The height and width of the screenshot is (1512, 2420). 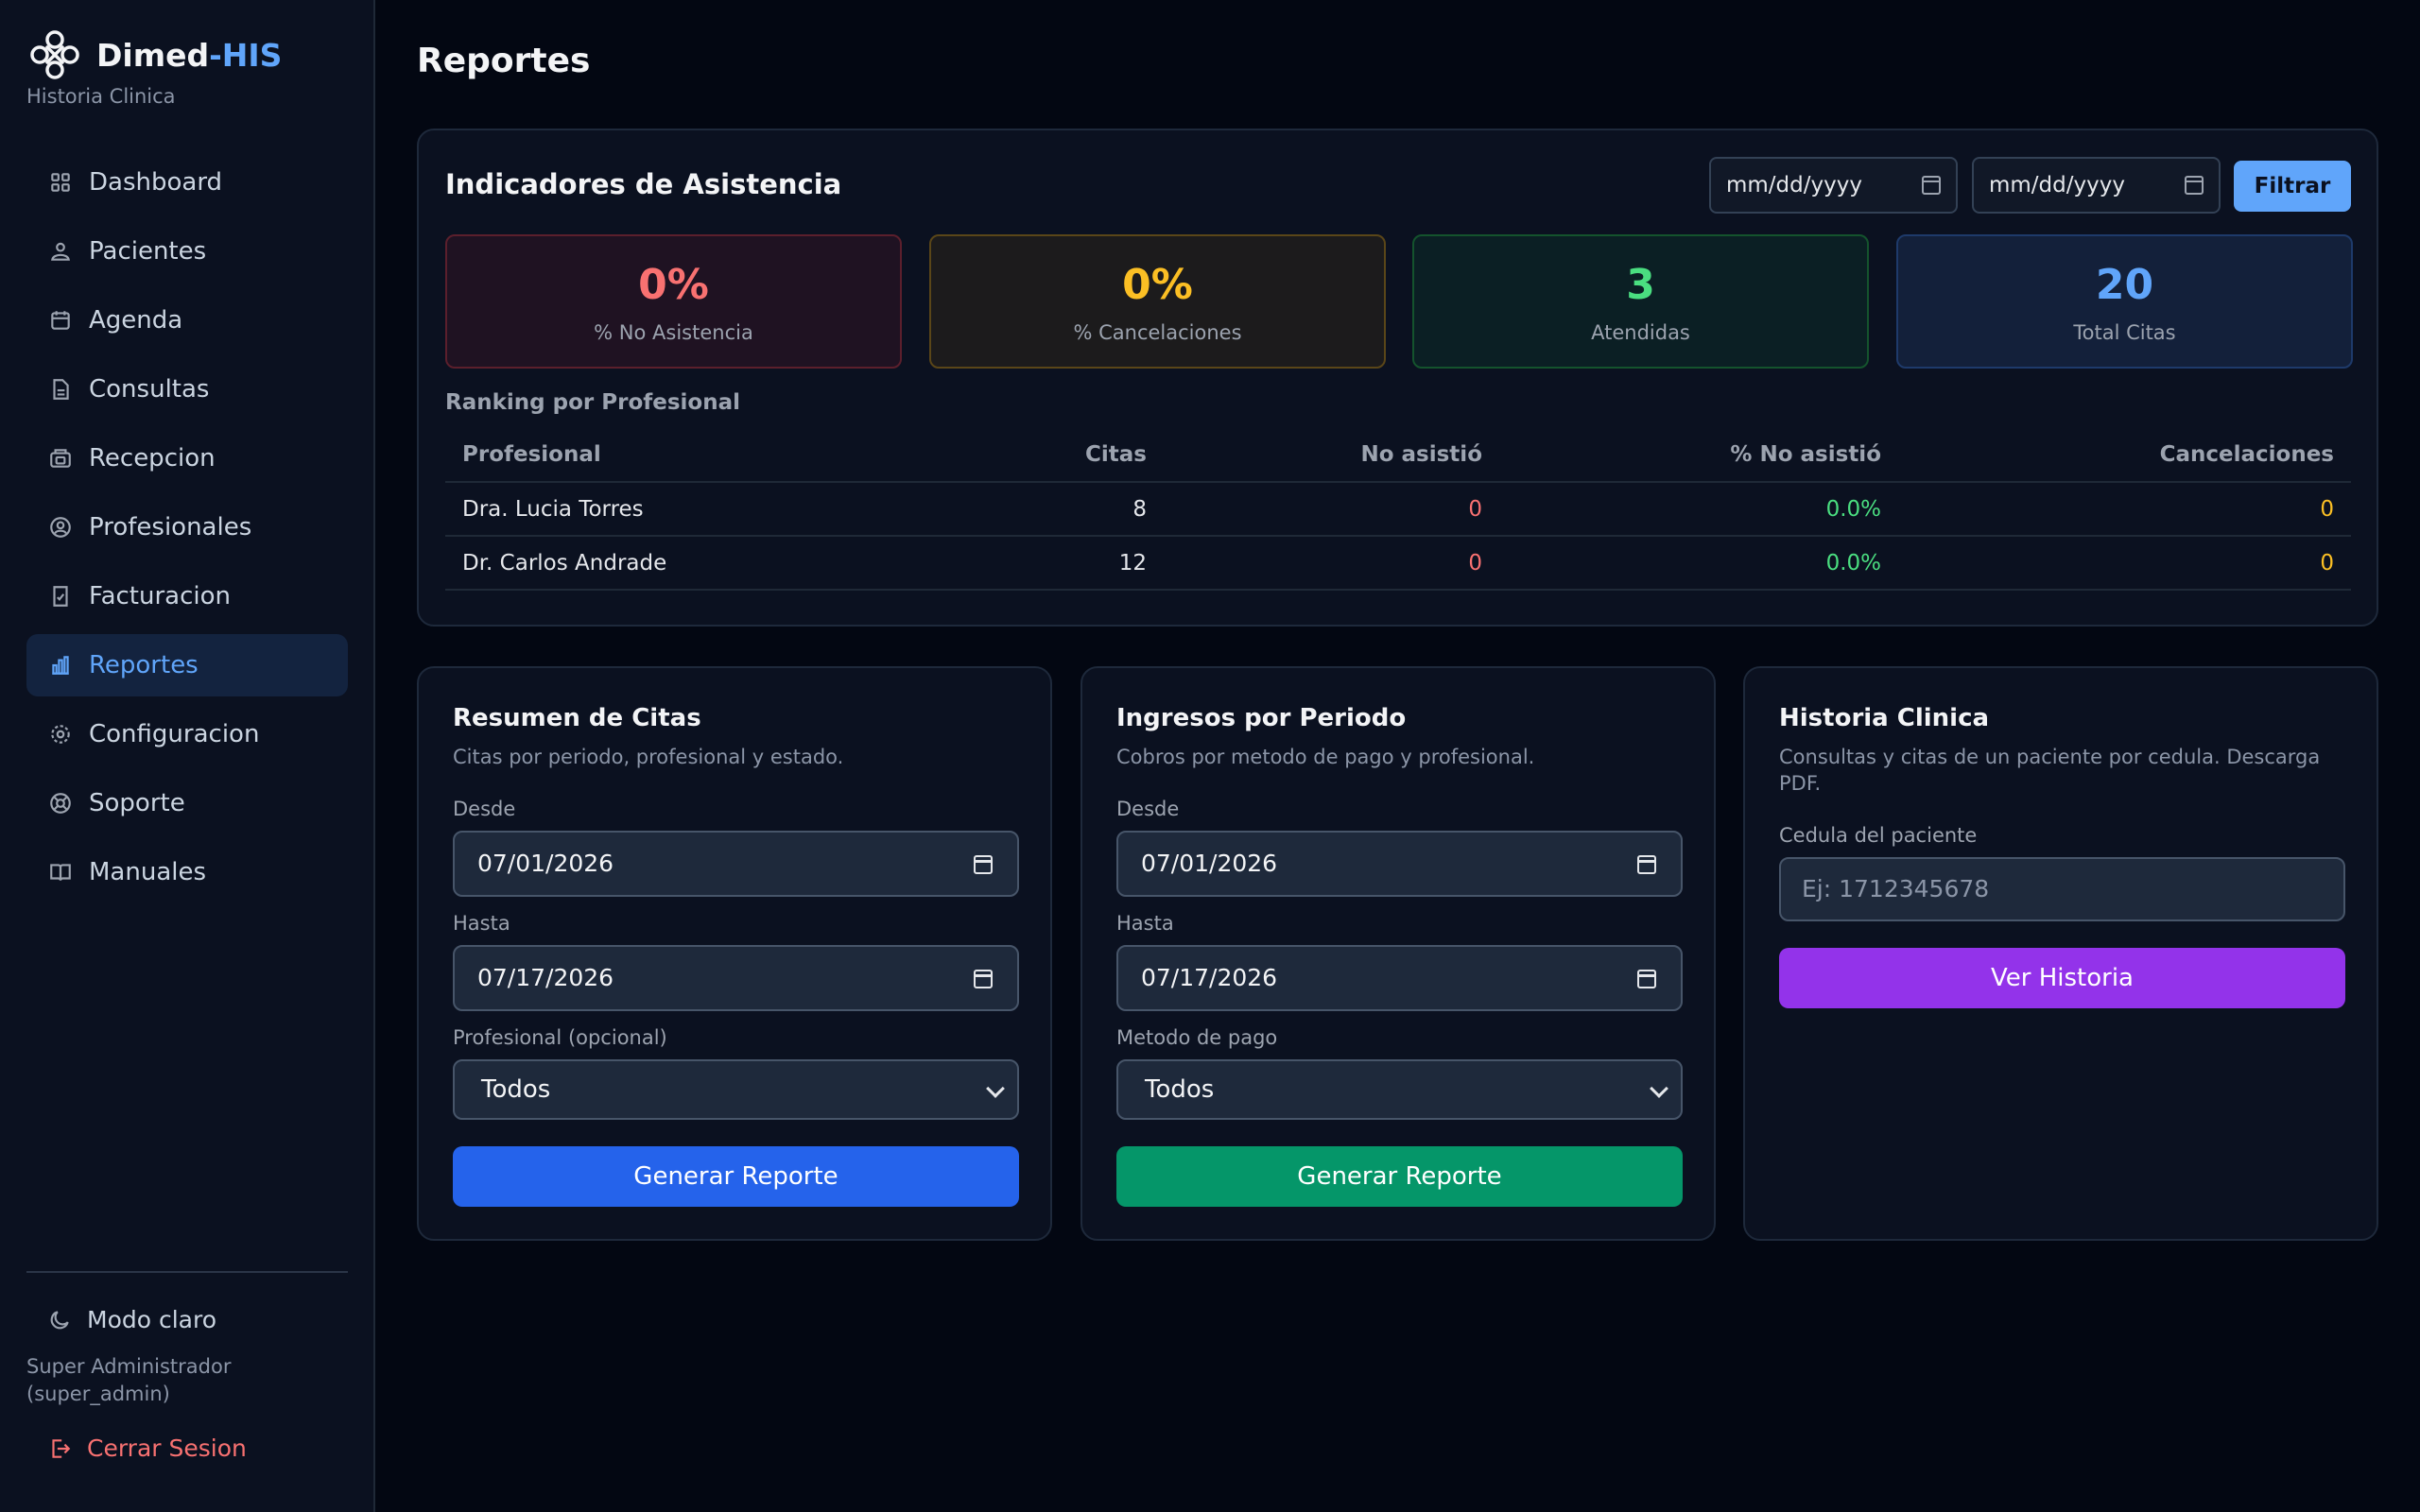 I want to click on profesional-select: Todos, so click(x=736, y=1089).